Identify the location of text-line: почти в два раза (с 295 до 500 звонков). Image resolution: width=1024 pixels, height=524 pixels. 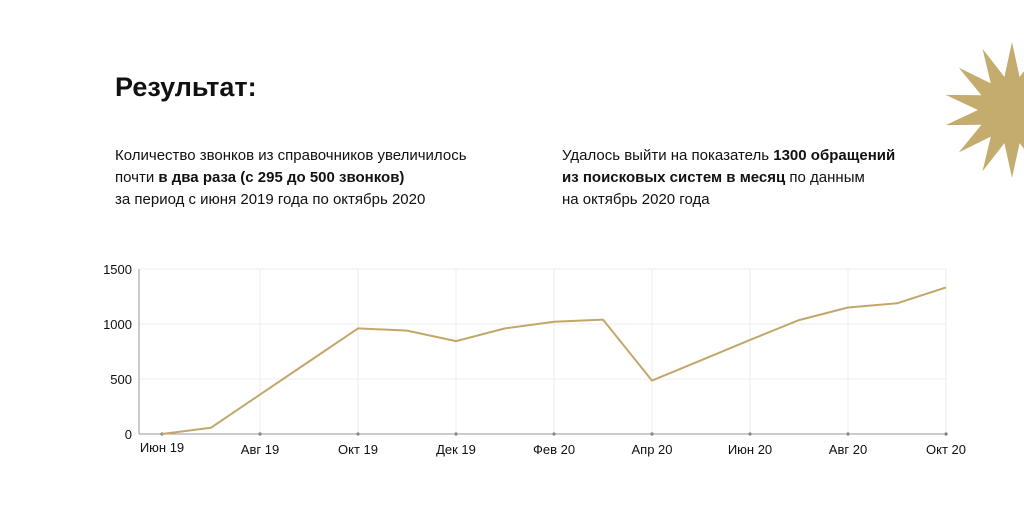
(291, 178).